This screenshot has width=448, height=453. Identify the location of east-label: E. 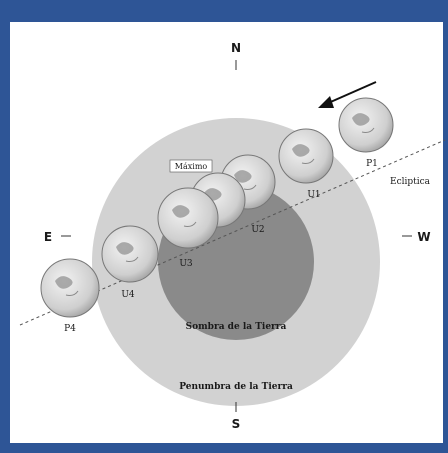
(48, 237).